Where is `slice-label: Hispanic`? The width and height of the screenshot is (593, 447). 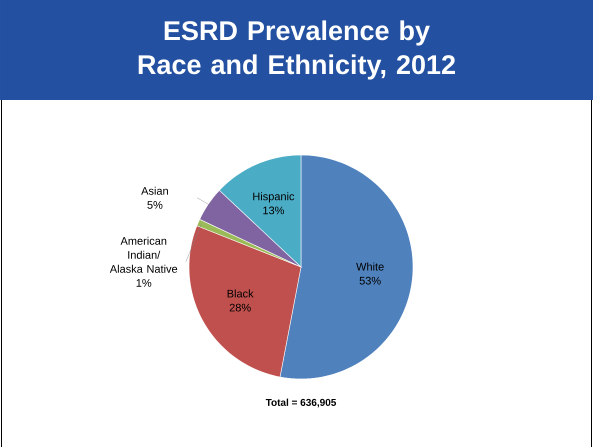 slice-label: Hispanic is located at coordinates (273, 197).